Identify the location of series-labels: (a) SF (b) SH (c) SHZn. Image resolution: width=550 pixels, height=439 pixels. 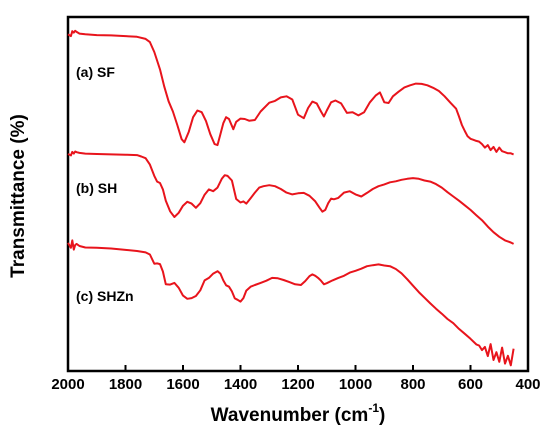
(105, 184).